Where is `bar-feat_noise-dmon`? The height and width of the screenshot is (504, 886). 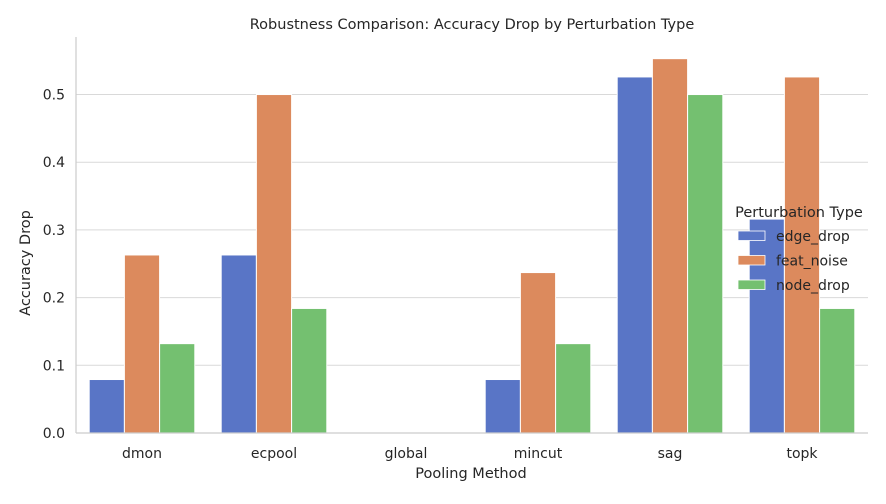 bar-feat_noise-dmon is located at coordinates (142, 344).